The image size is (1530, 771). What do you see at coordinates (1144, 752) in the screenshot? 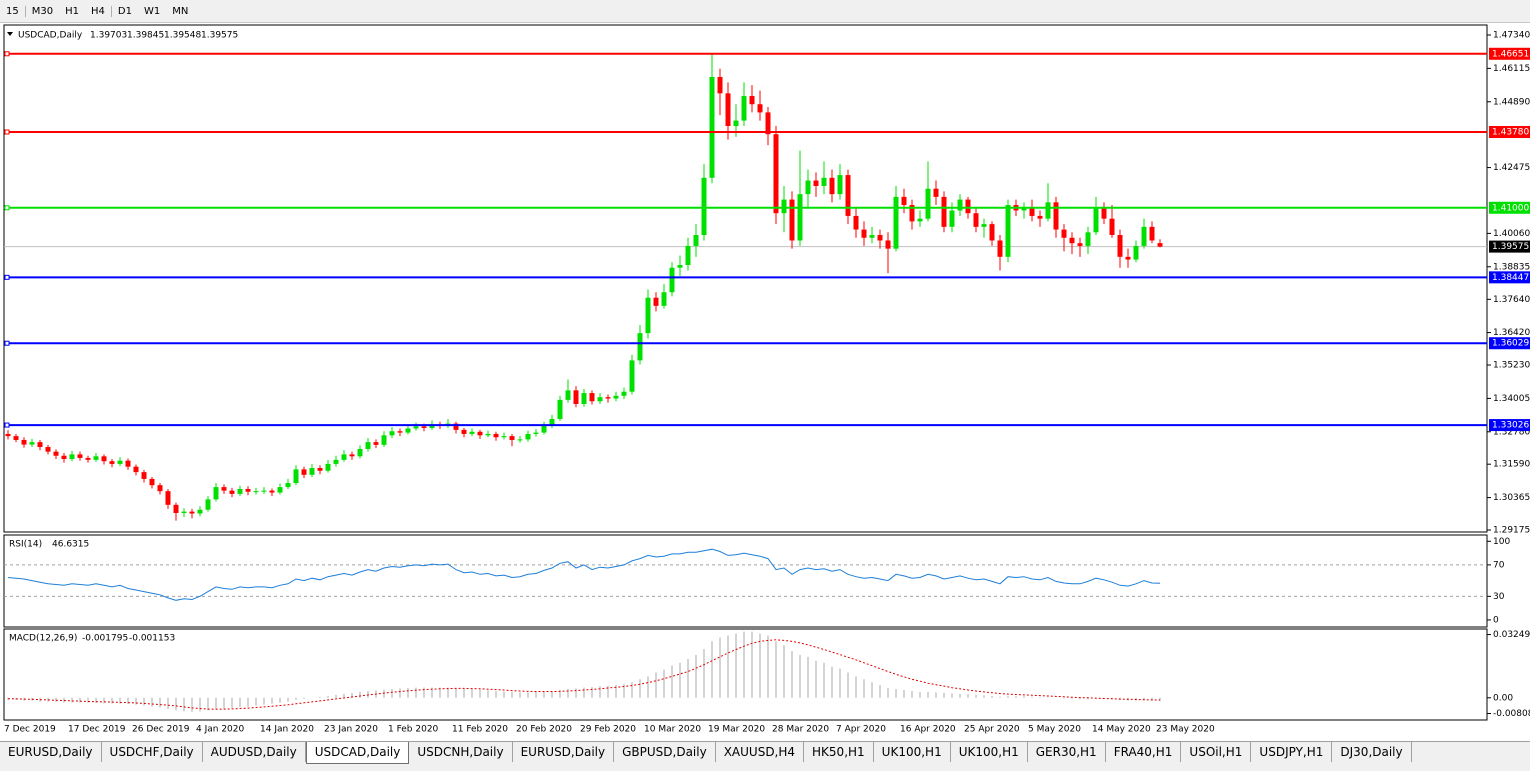
I see `chart-tab: FRA40,H1` at bounding box center [1144, 752].